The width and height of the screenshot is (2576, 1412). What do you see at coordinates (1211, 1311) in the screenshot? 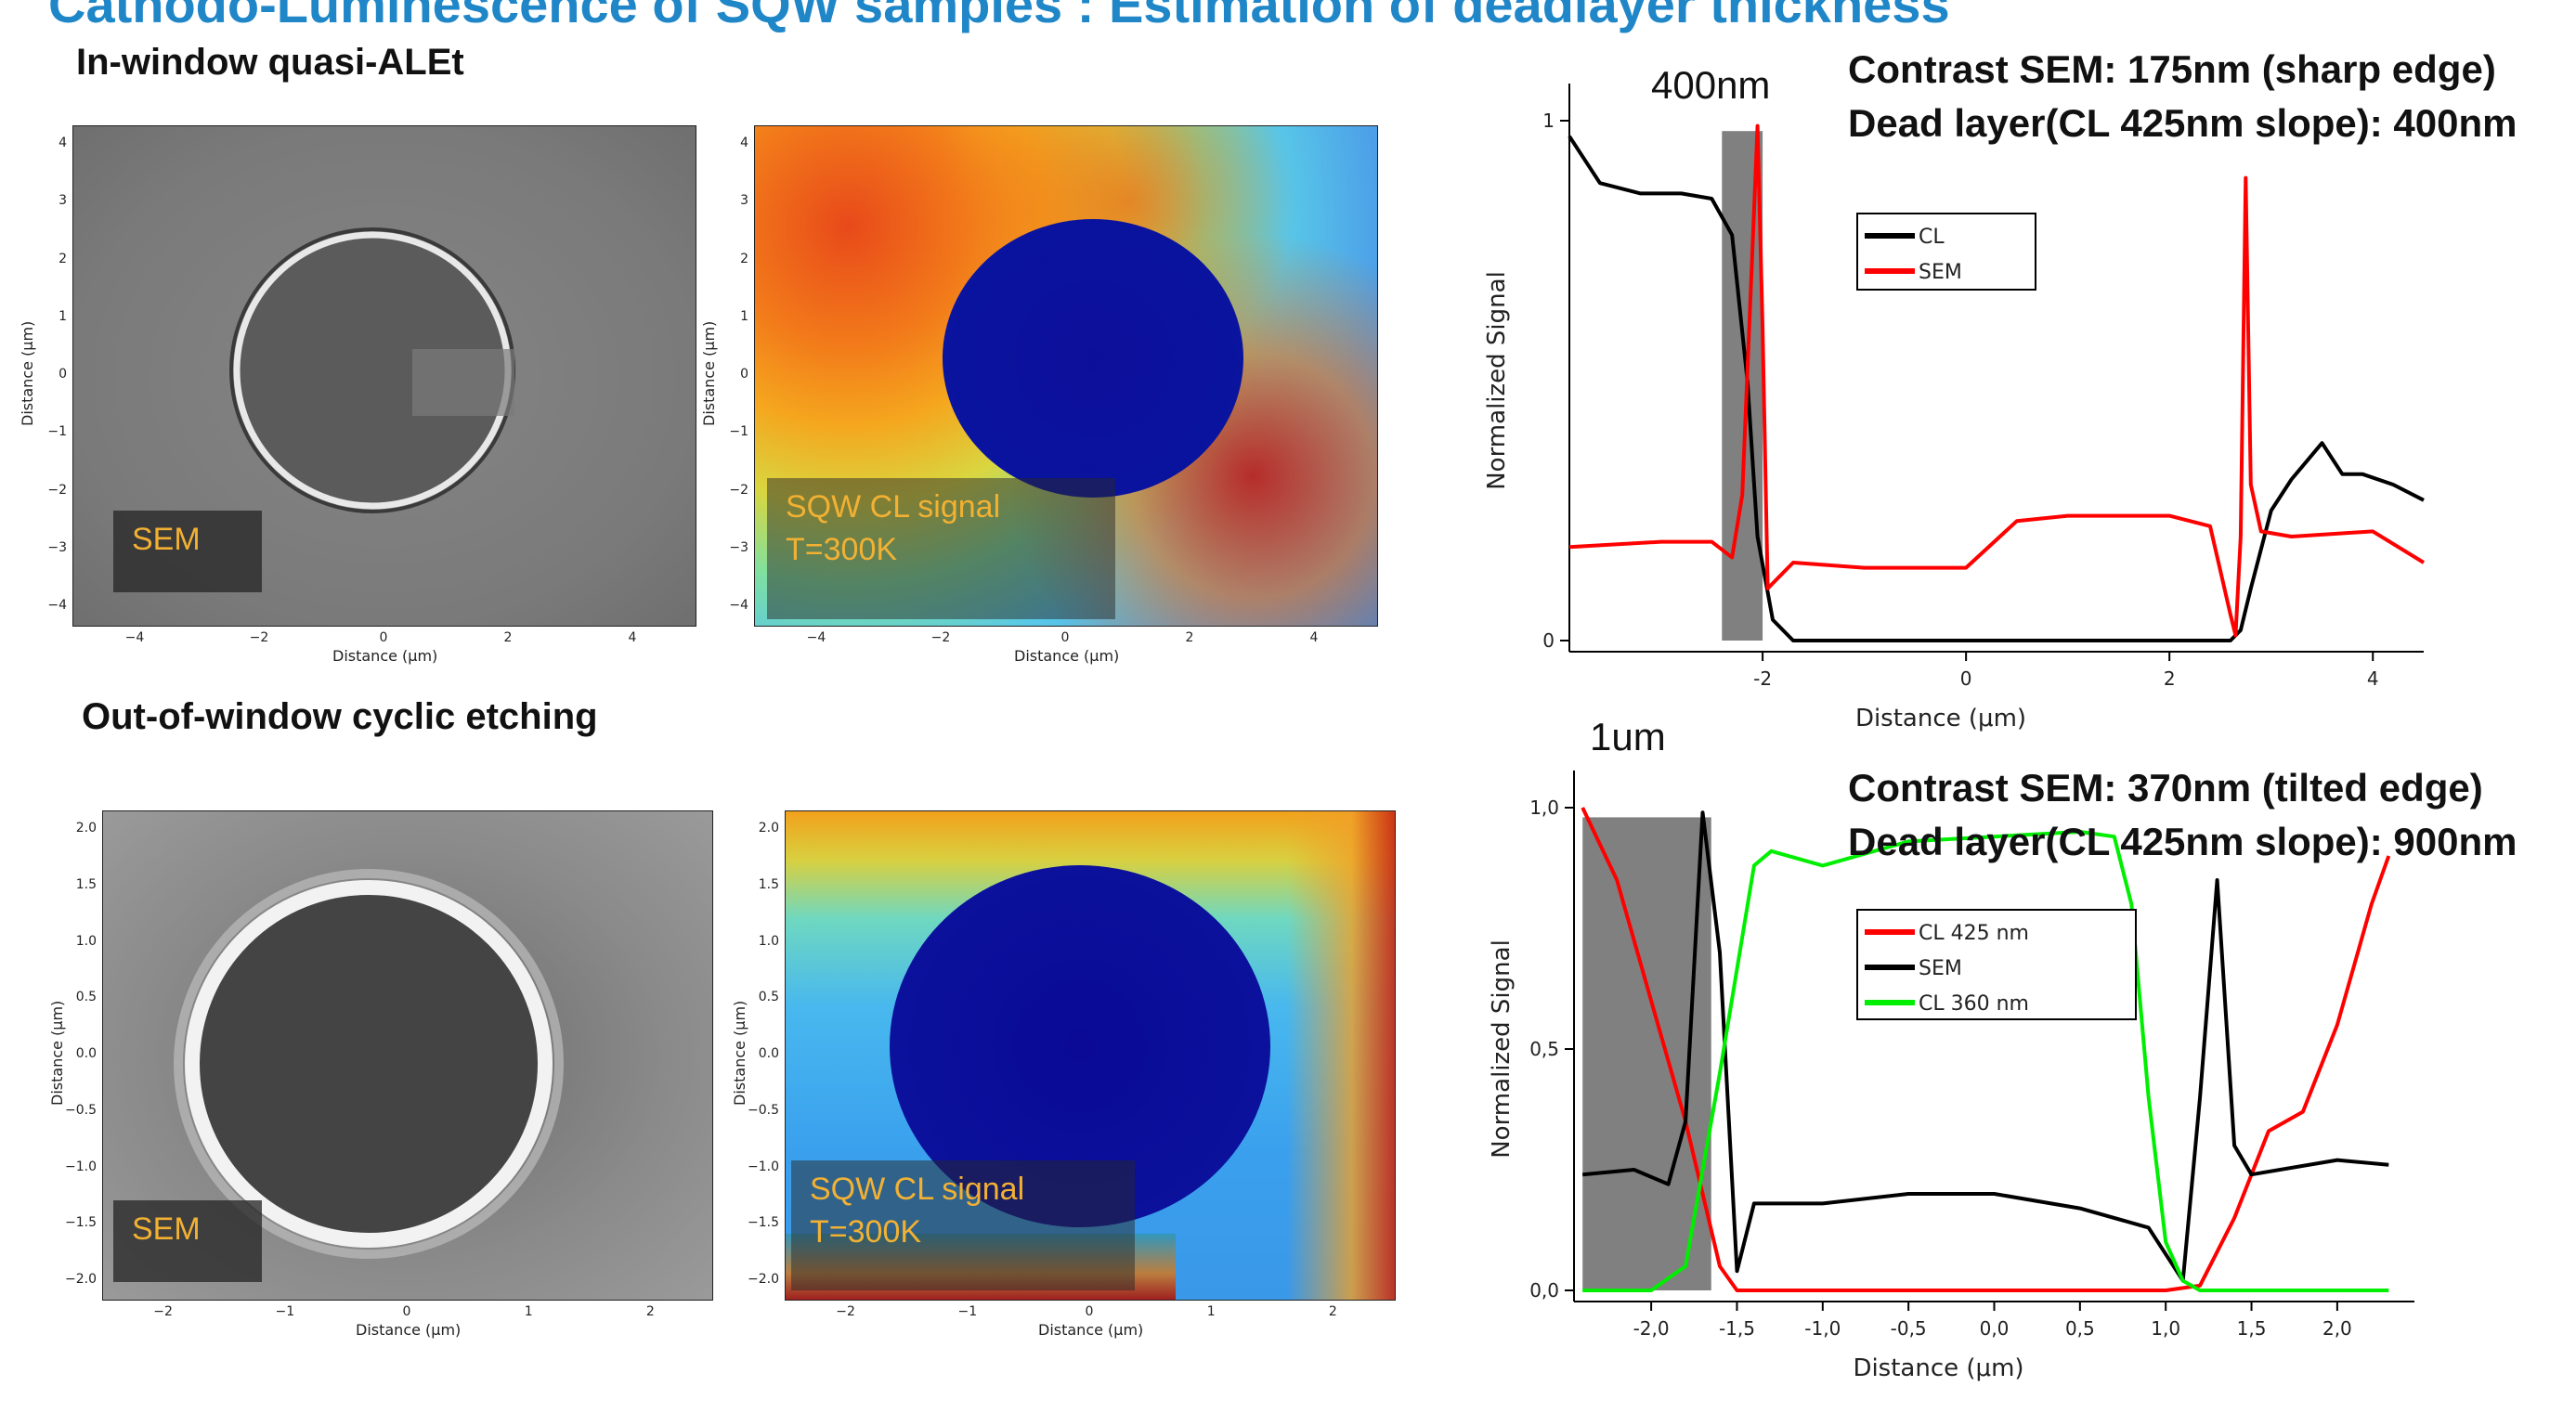
I see `image-x-tick-bottom-cl: 1` at bounding box center [1211, 1311].